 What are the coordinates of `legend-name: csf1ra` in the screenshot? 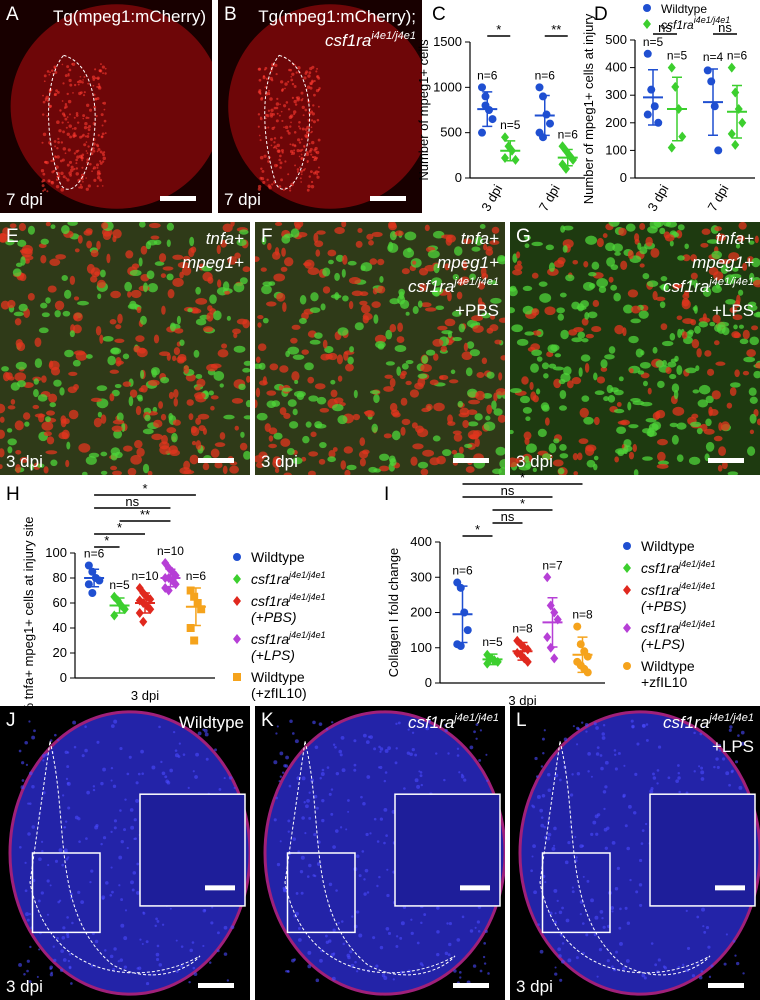 It's located at (677, 25).